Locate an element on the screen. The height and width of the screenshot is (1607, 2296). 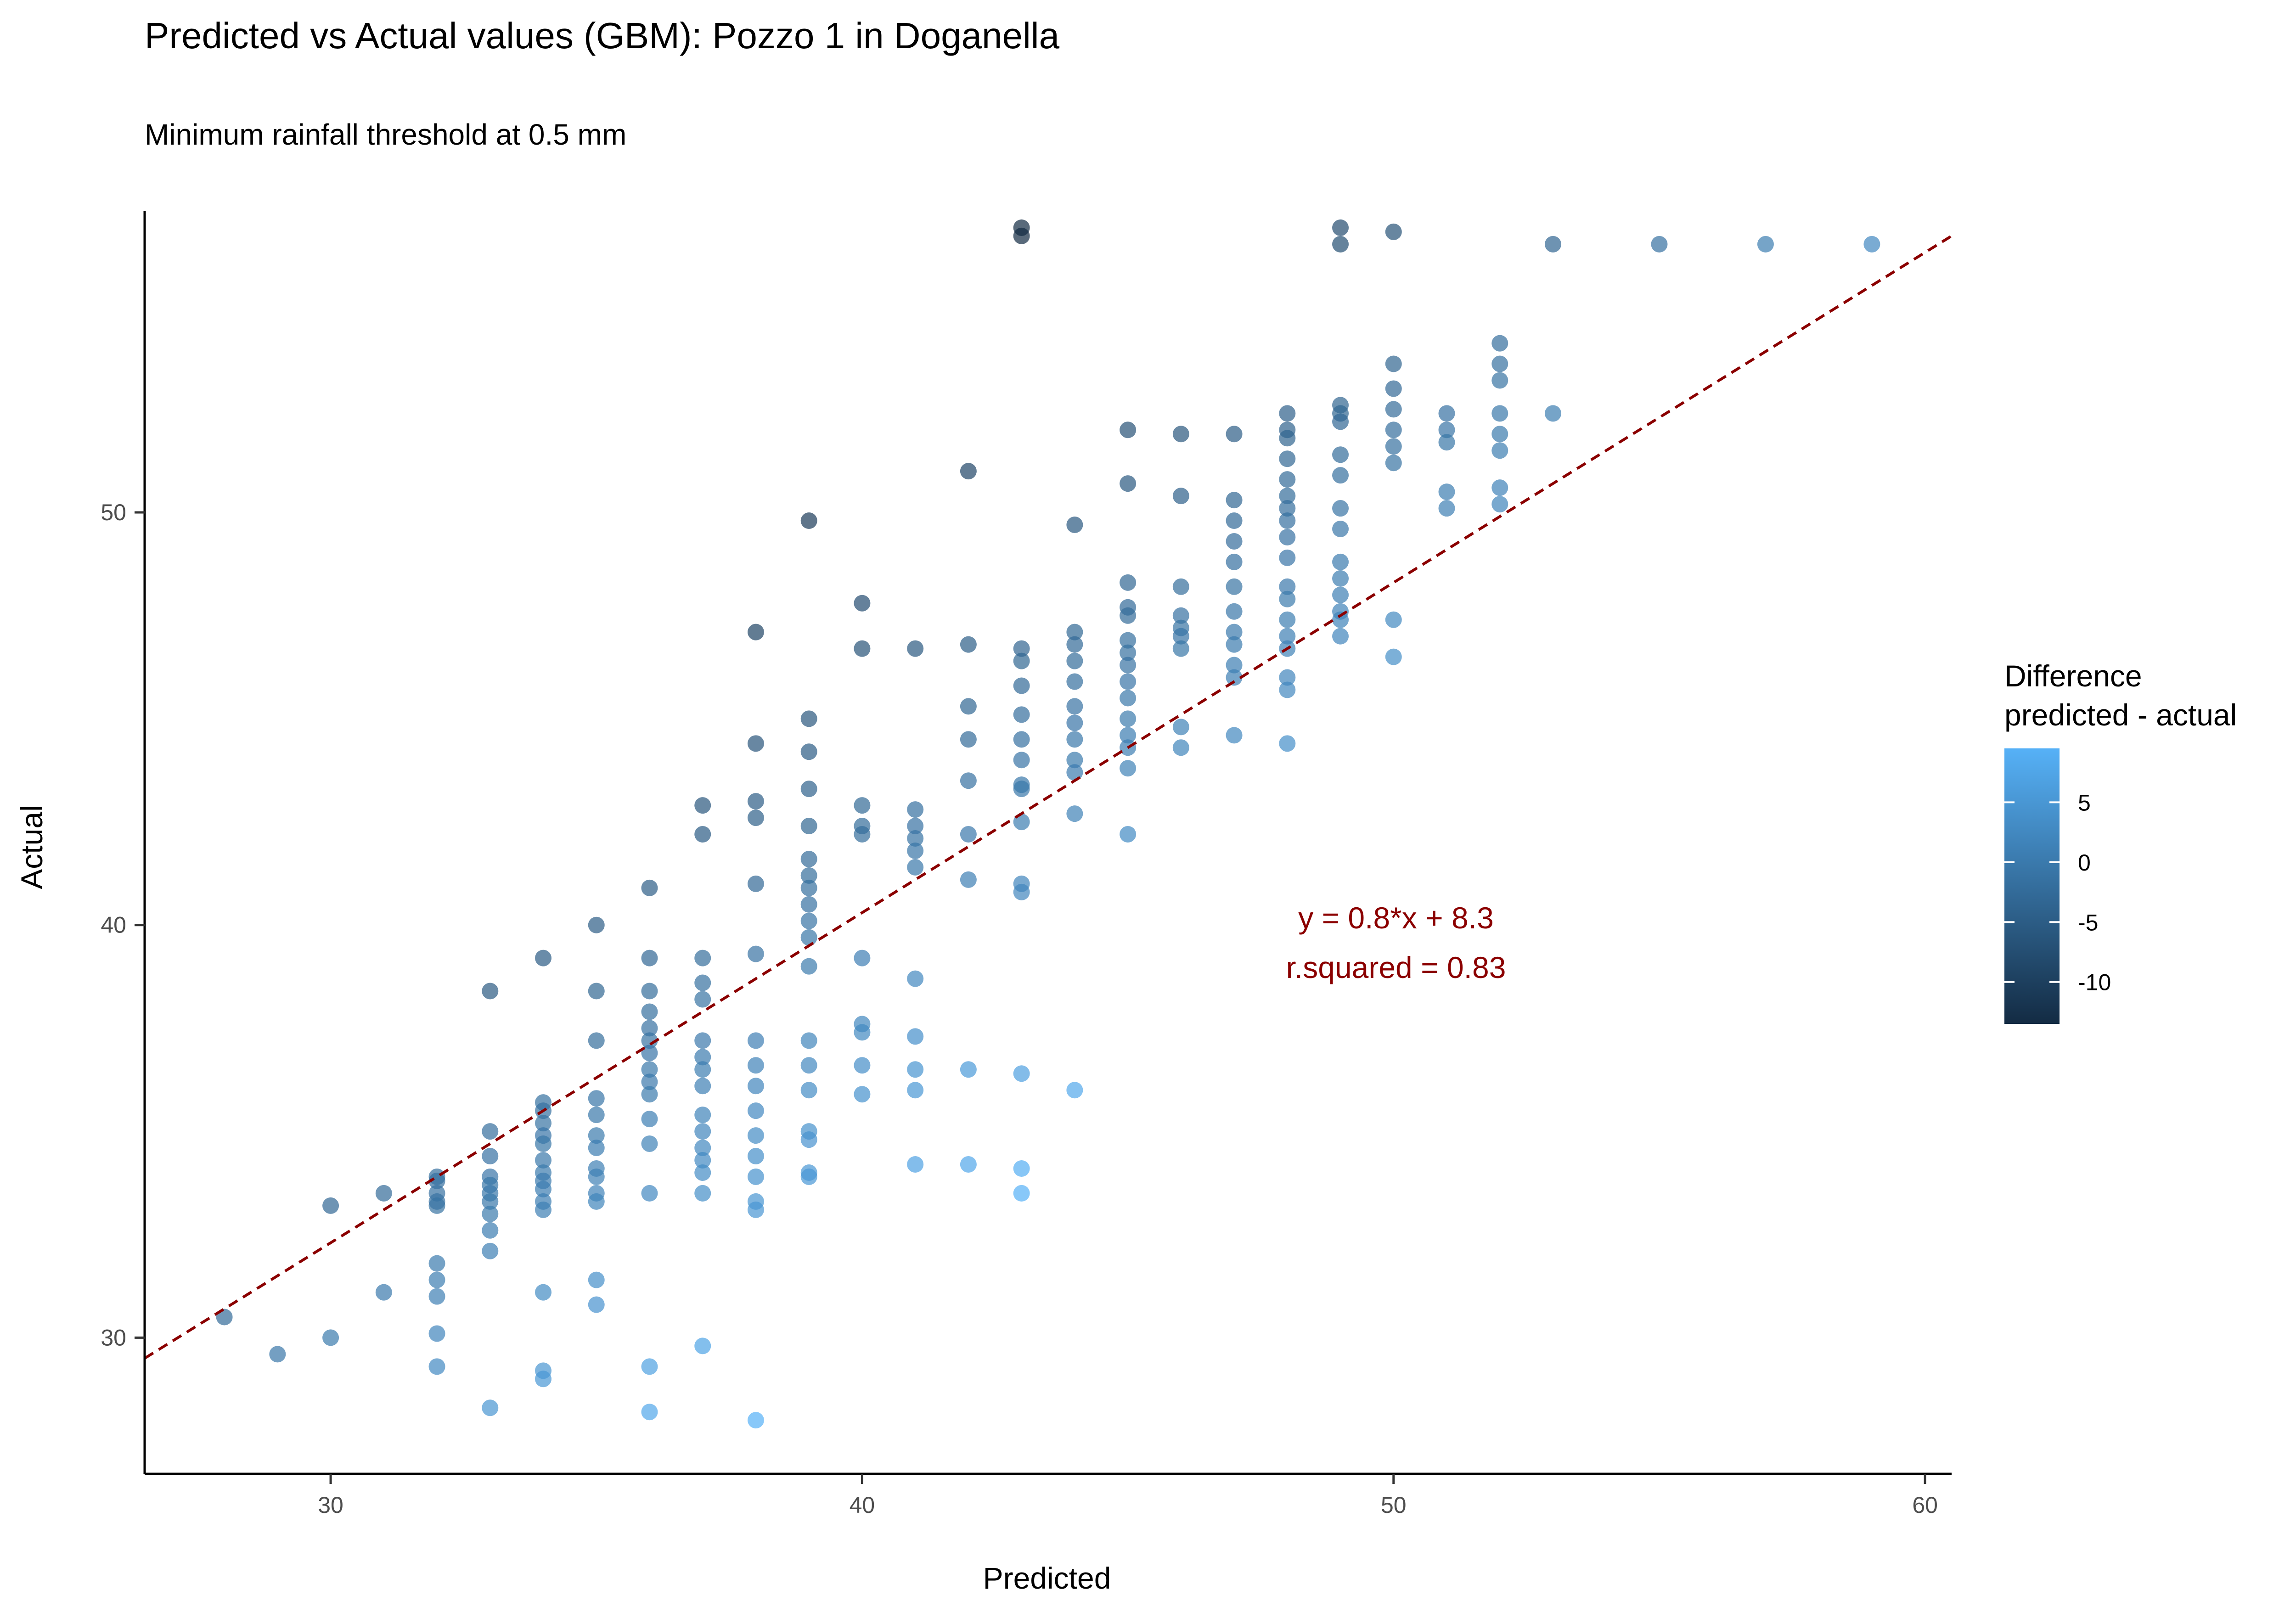
legend-tick-label: -5 is located at coordinates (2088, 922).